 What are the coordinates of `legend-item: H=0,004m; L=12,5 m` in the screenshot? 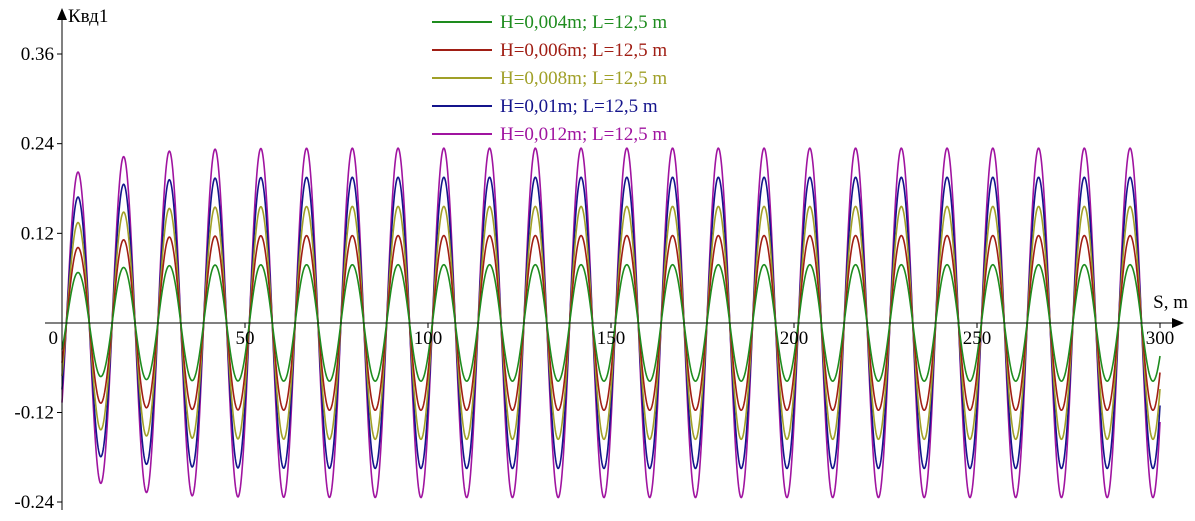 It's located at (549, 22).